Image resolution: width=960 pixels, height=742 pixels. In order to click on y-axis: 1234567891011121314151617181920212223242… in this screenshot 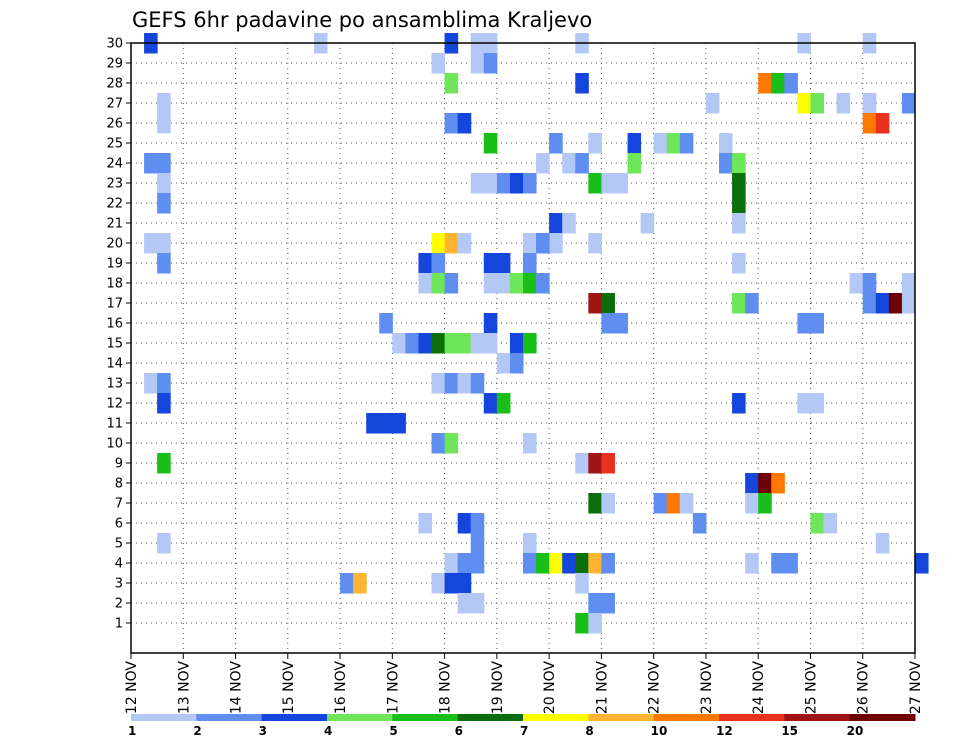, I will do `click(118, 334)`.